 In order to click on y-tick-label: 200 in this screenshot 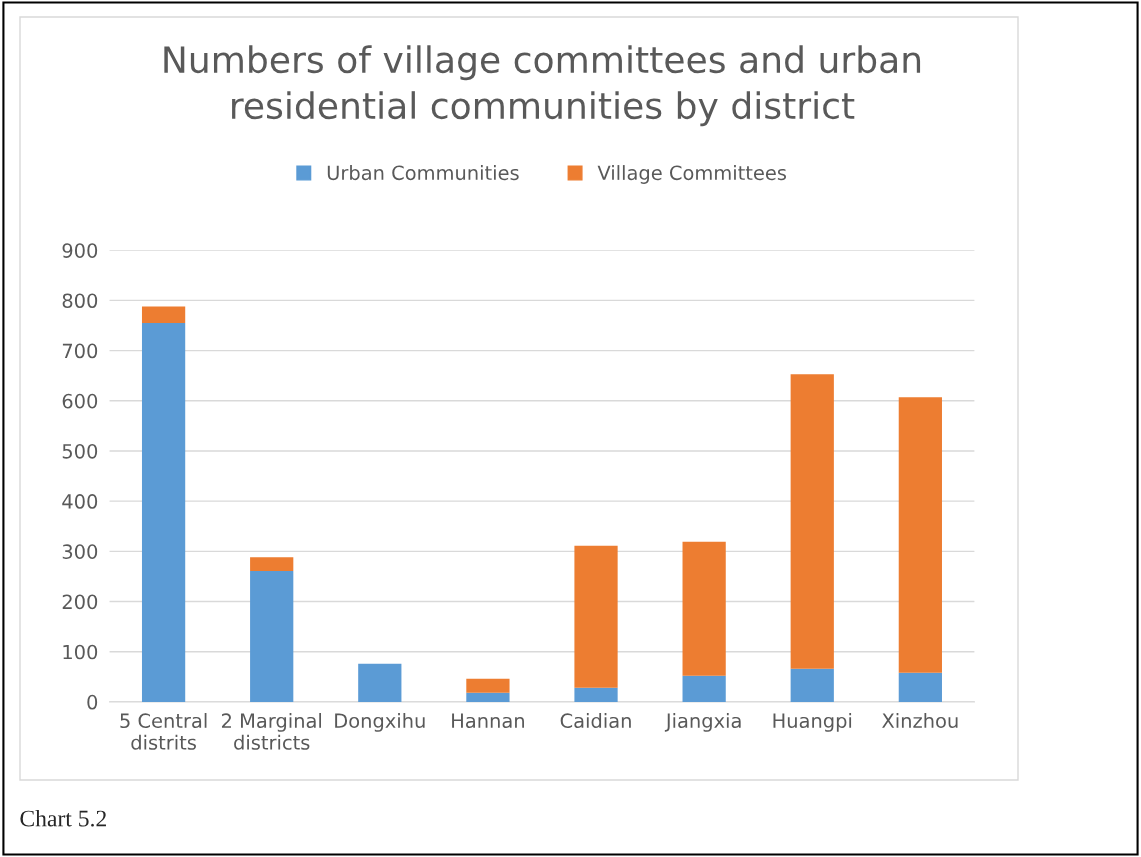, I will do `click(80, 602)`.